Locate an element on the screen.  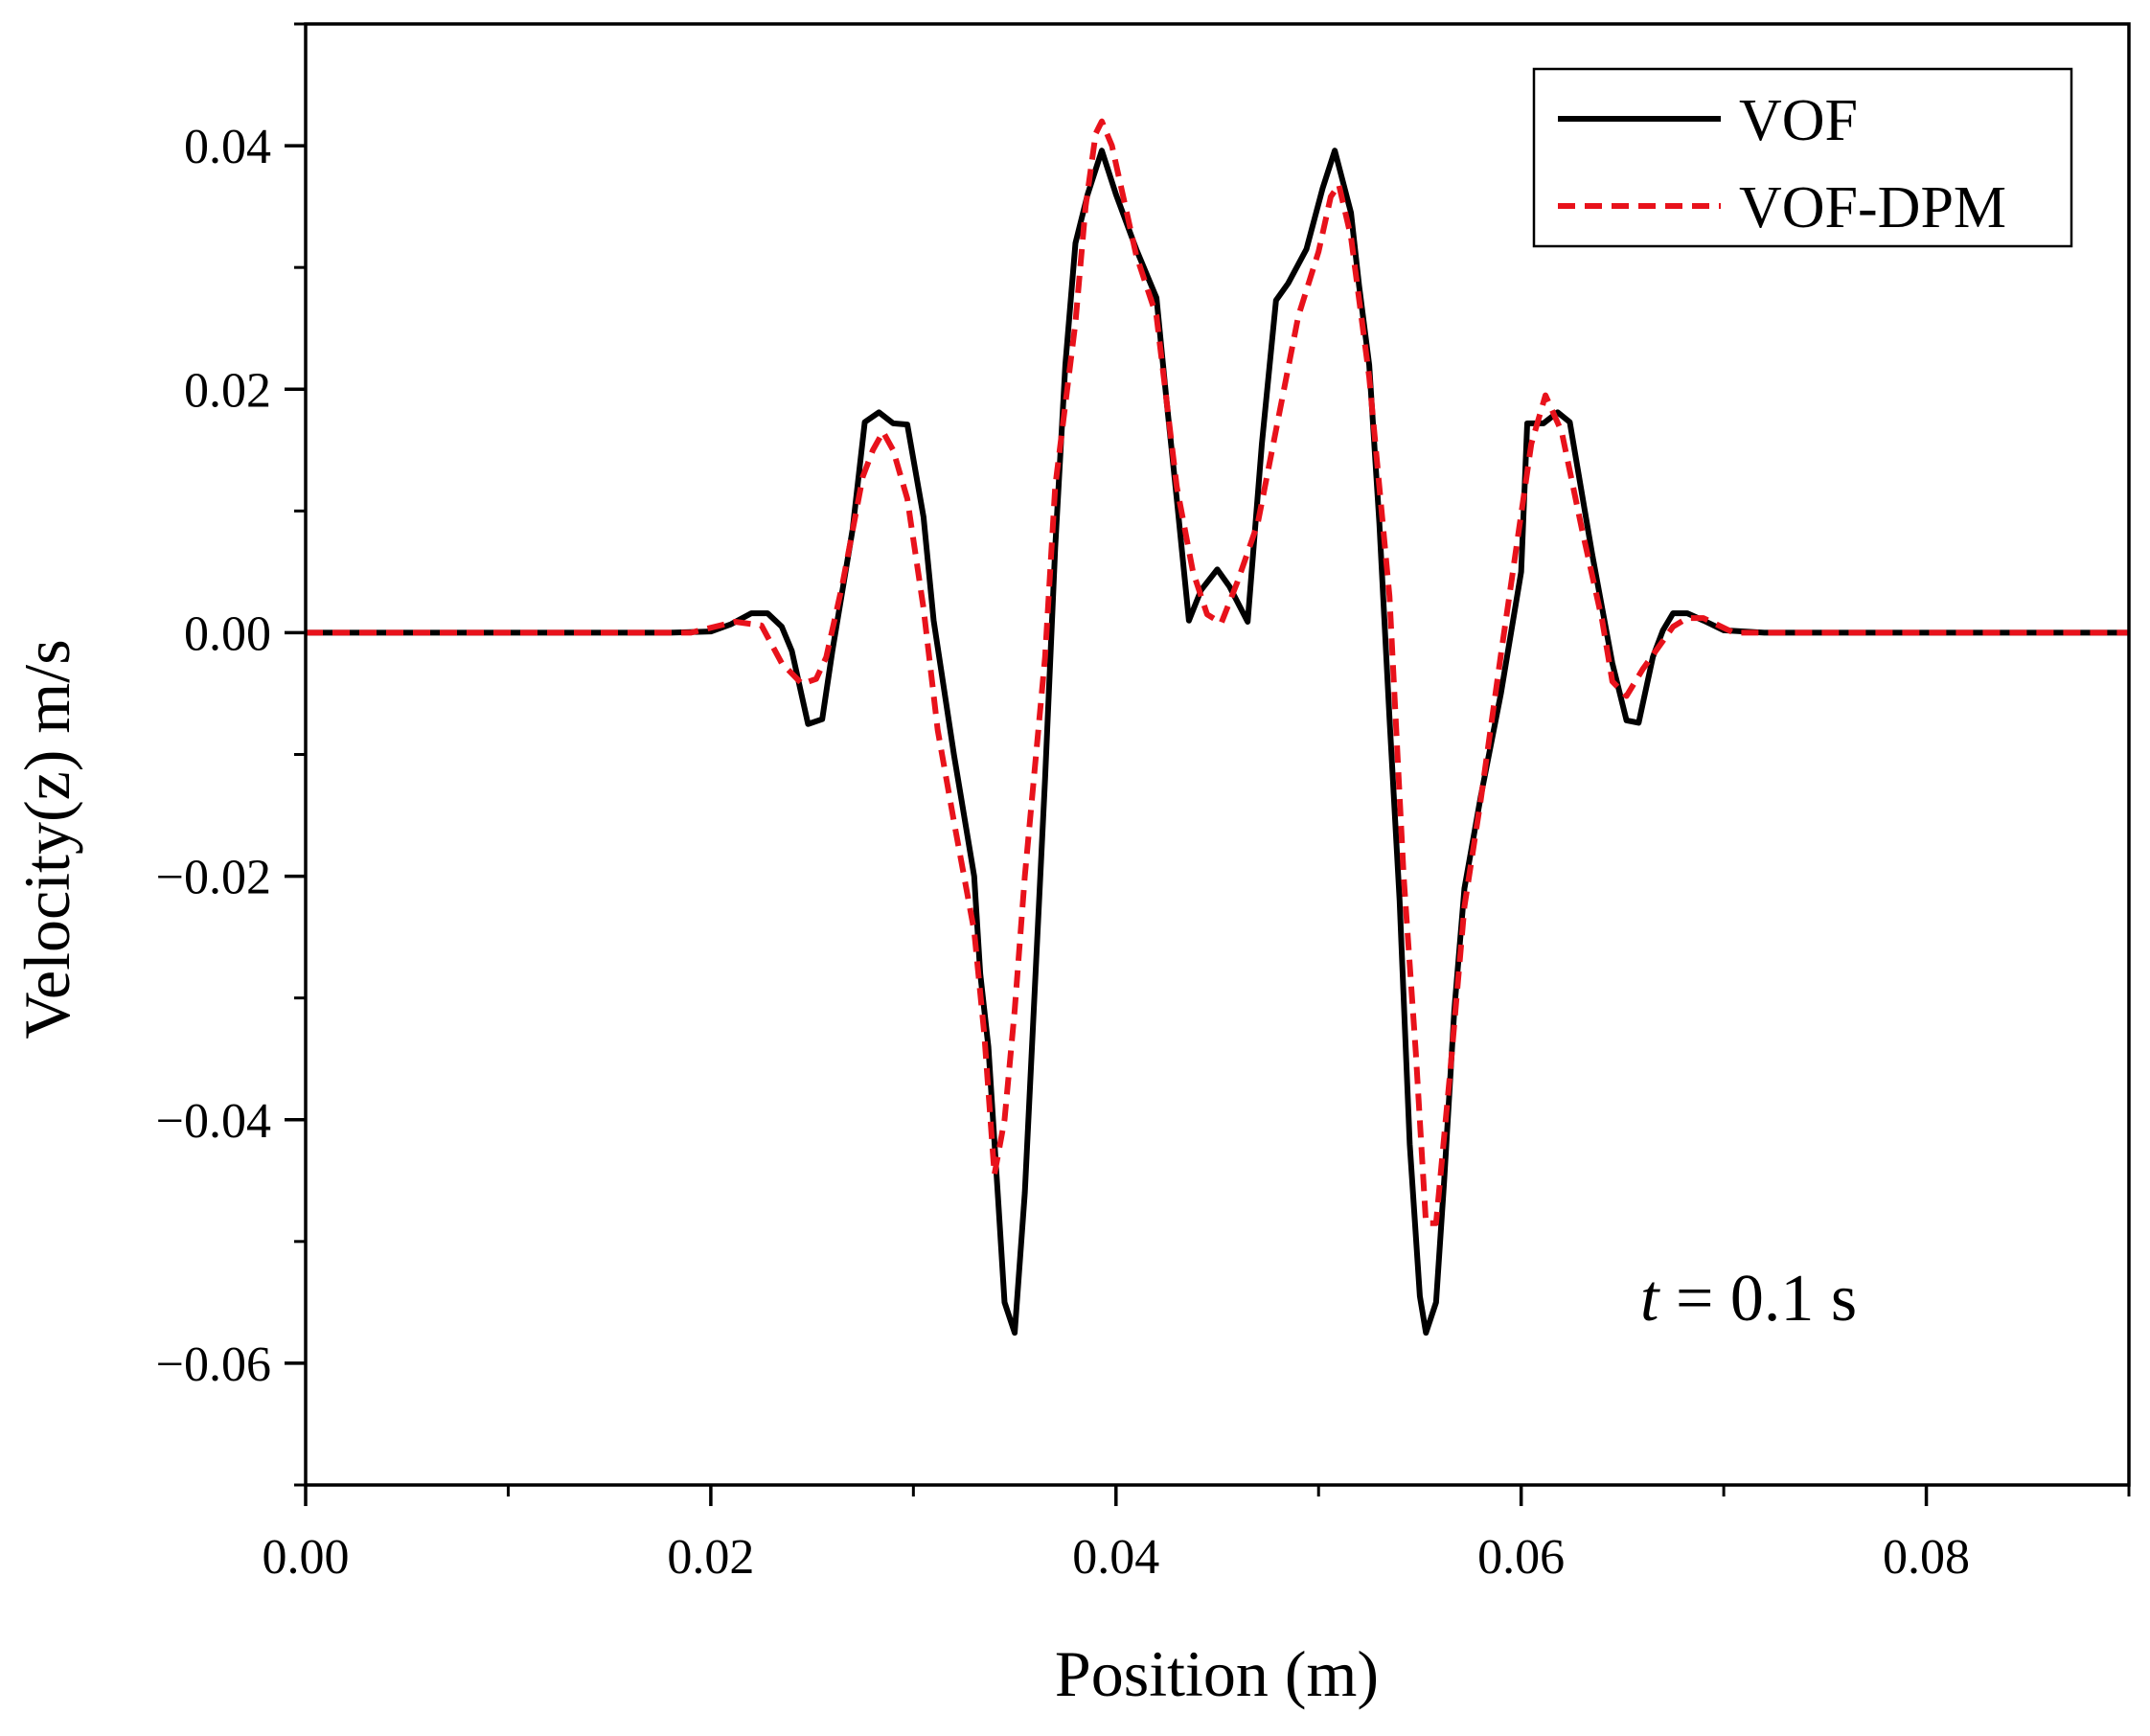
legend-box is located at coordinates (1802, 157).